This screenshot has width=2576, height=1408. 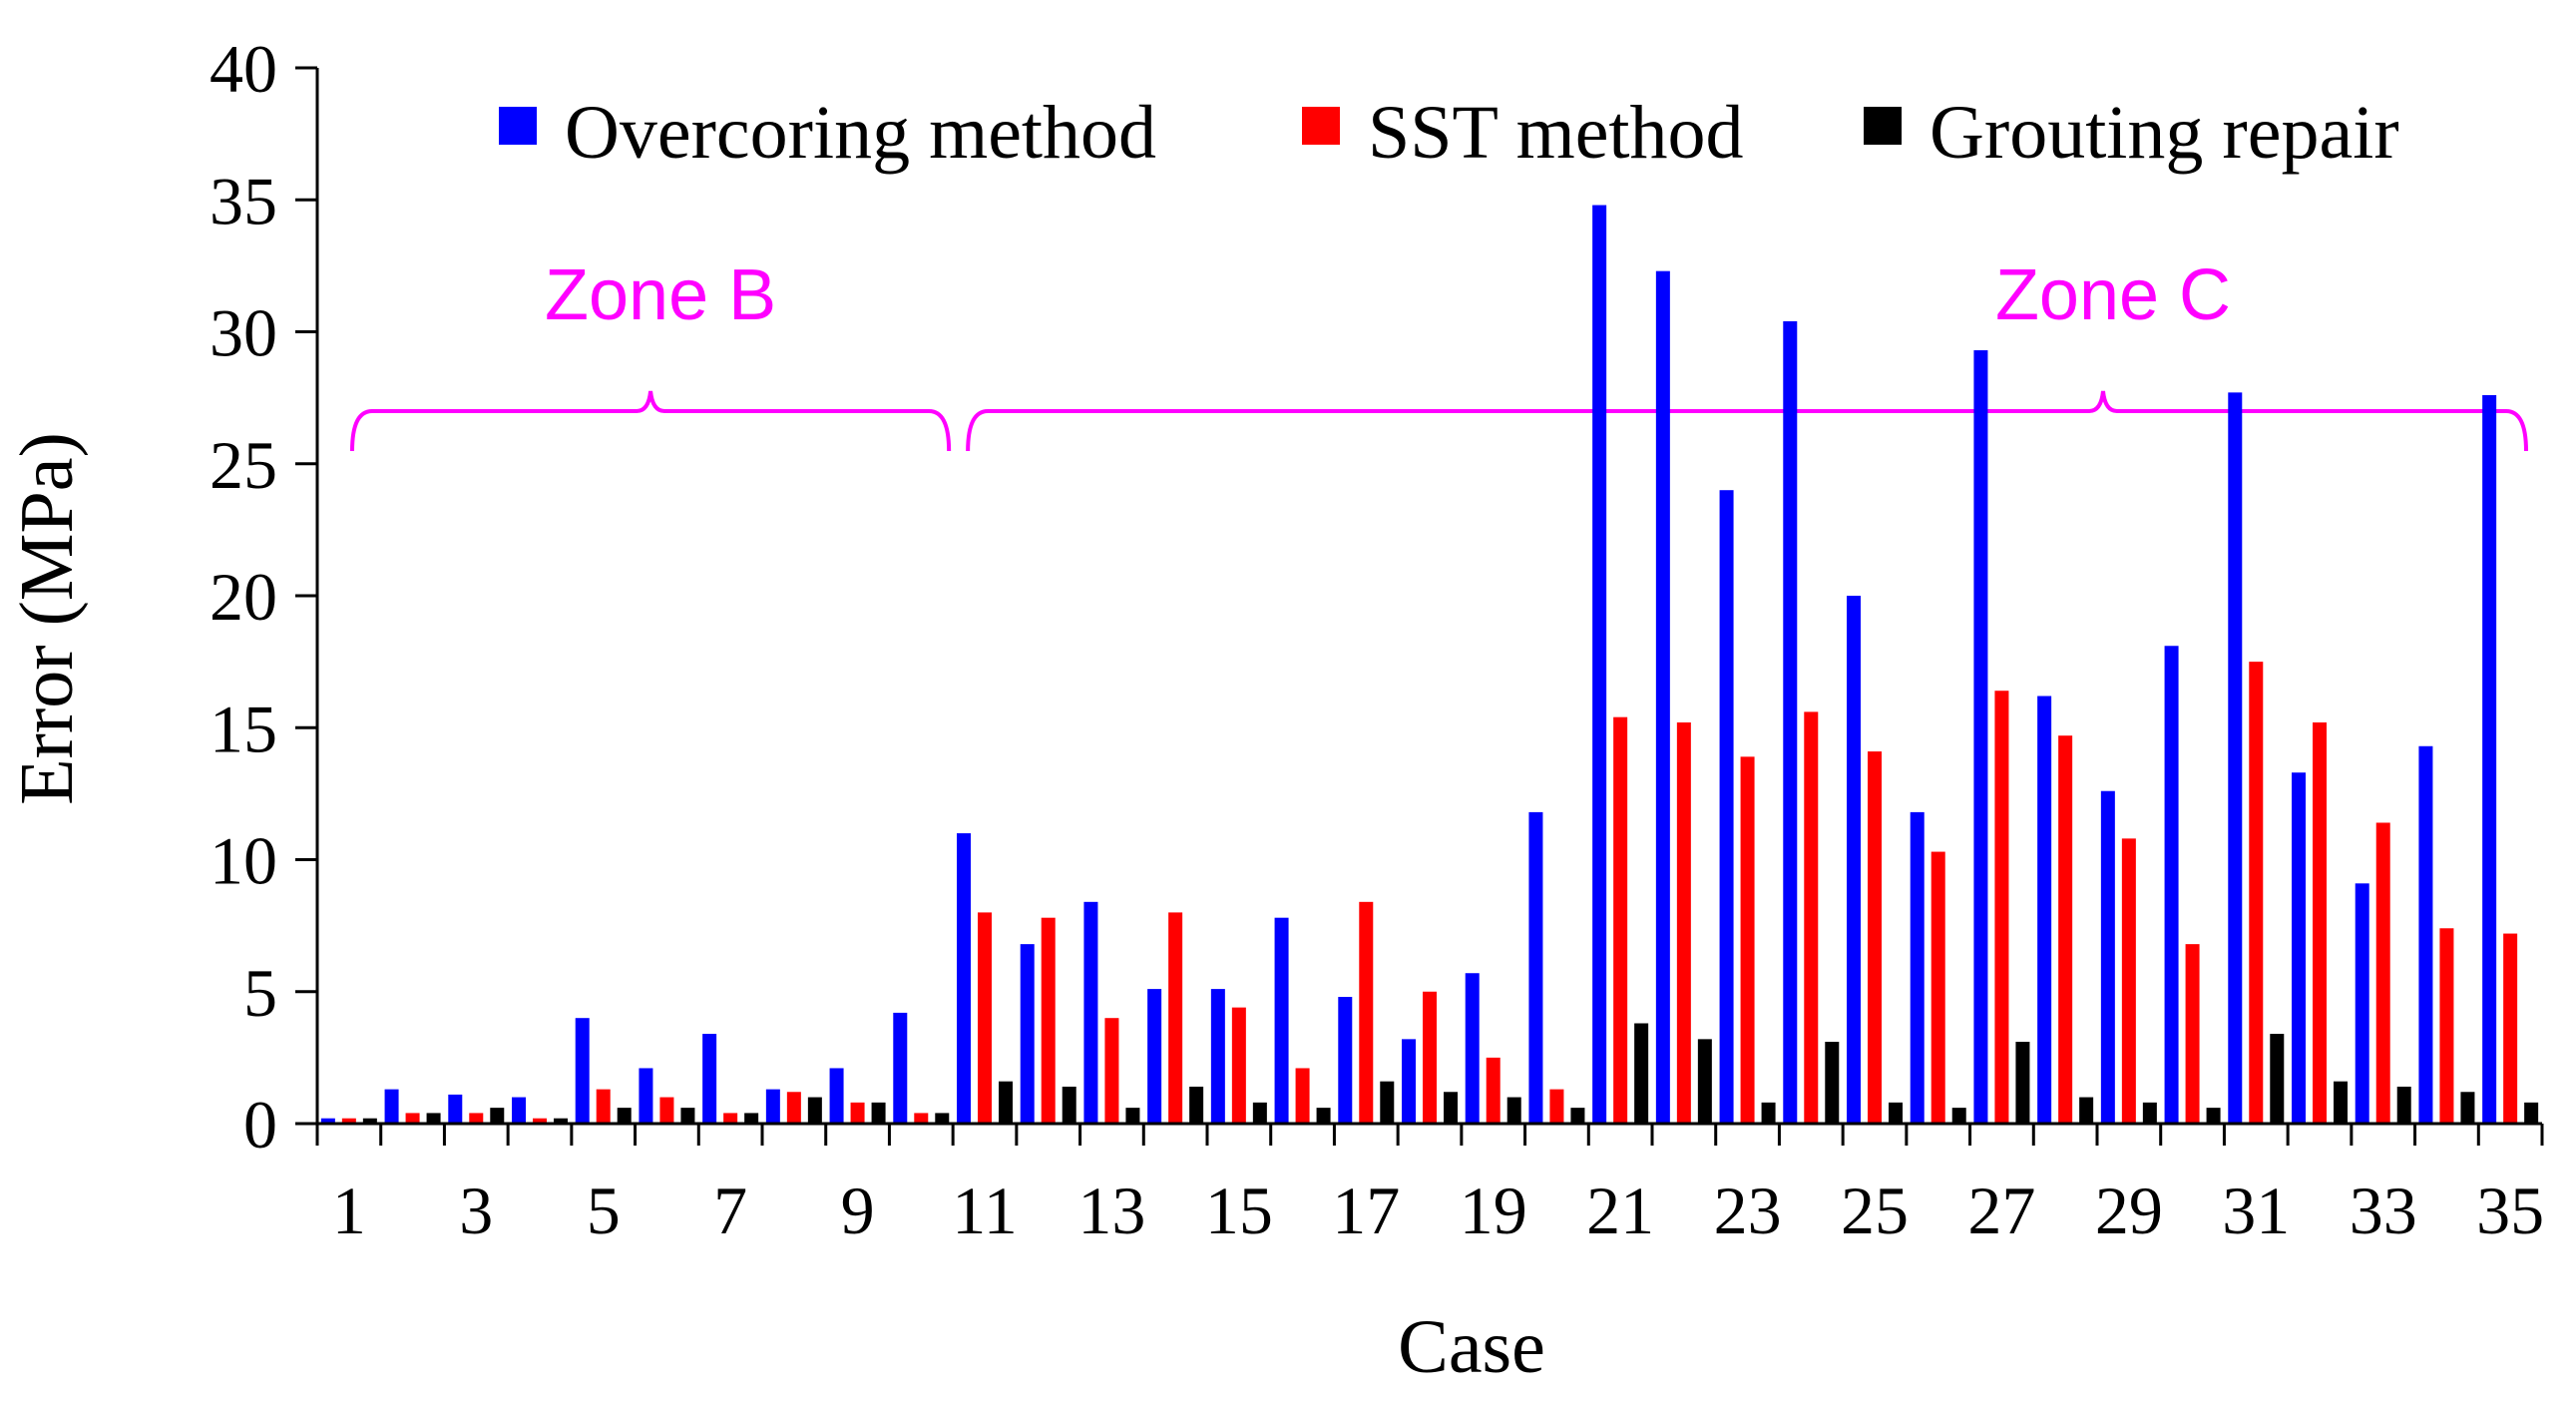 I want to click on y-tick-label: 25, so click(x=243, y=465).